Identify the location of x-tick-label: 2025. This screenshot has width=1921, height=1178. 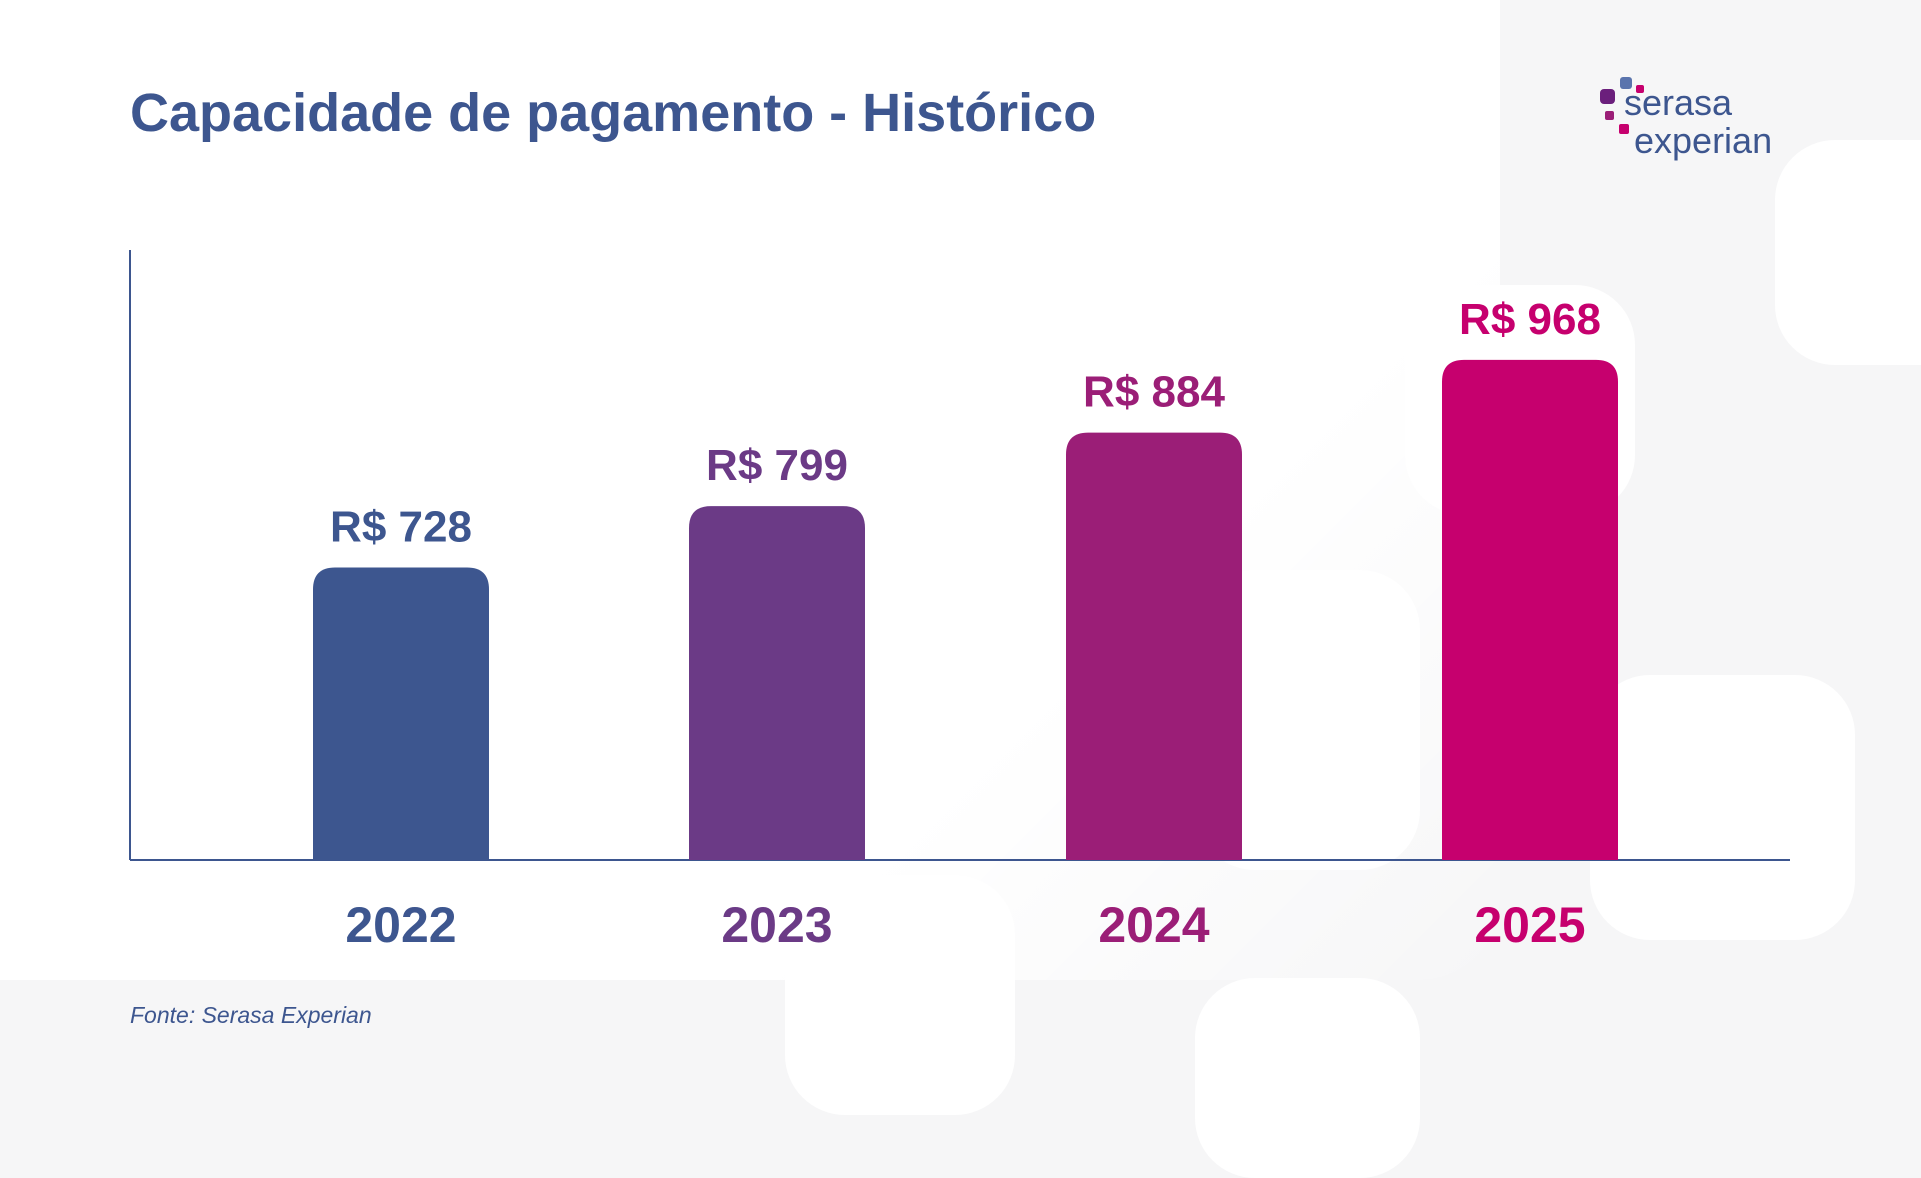
(1529, 925).